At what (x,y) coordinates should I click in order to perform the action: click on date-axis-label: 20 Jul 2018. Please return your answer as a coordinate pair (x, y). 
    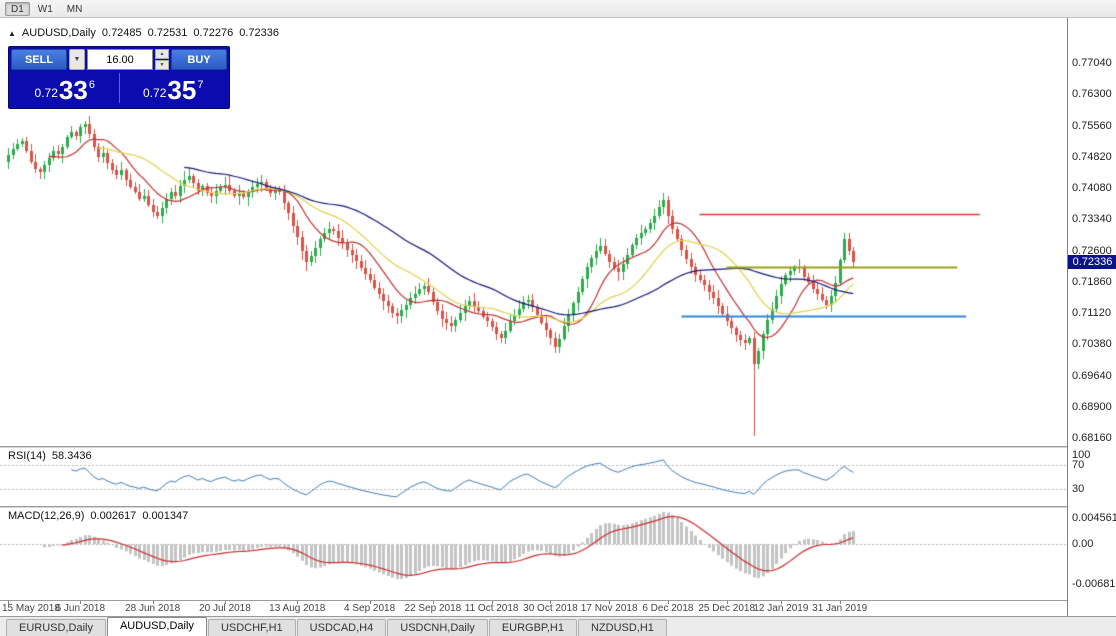
    Looking at the image, I should click on (225, 608).